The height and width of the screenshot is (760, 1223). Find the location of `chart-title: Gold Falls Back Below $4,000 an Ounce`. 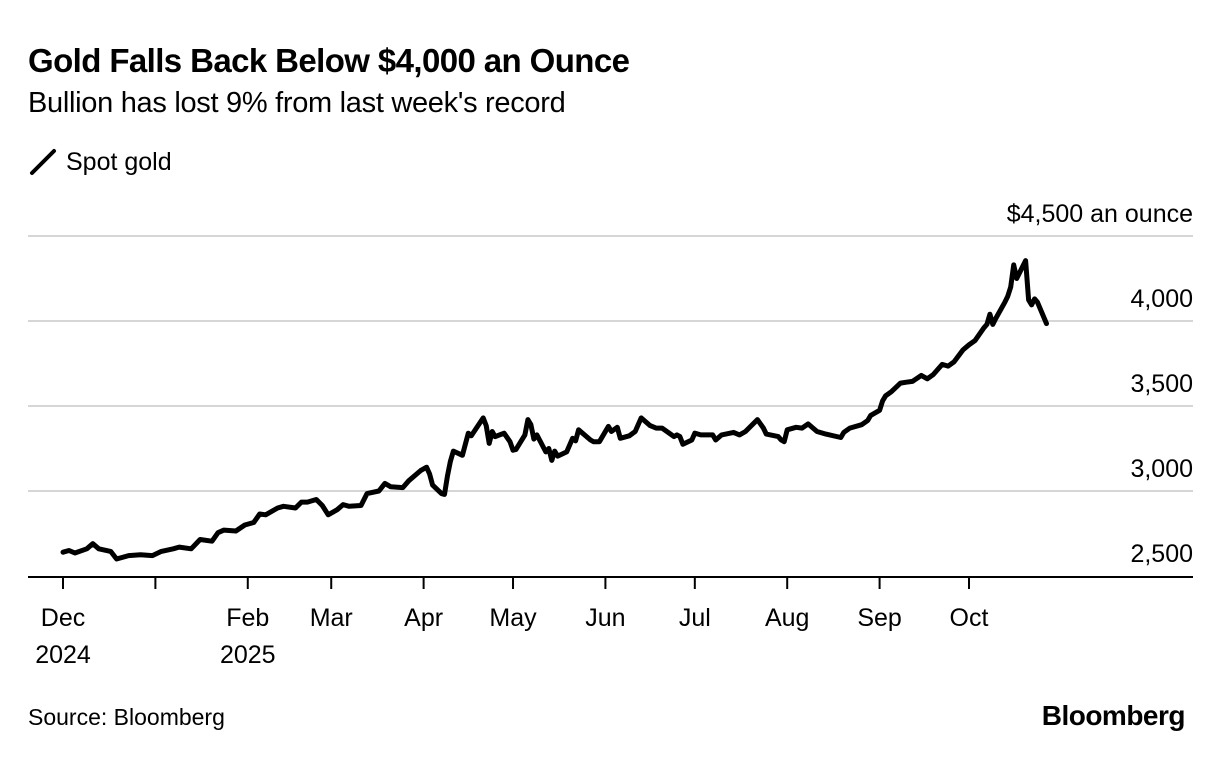

chart-title: Gold Falls Back Below $4,000 an Ounce is located at coordinates (329, 60).